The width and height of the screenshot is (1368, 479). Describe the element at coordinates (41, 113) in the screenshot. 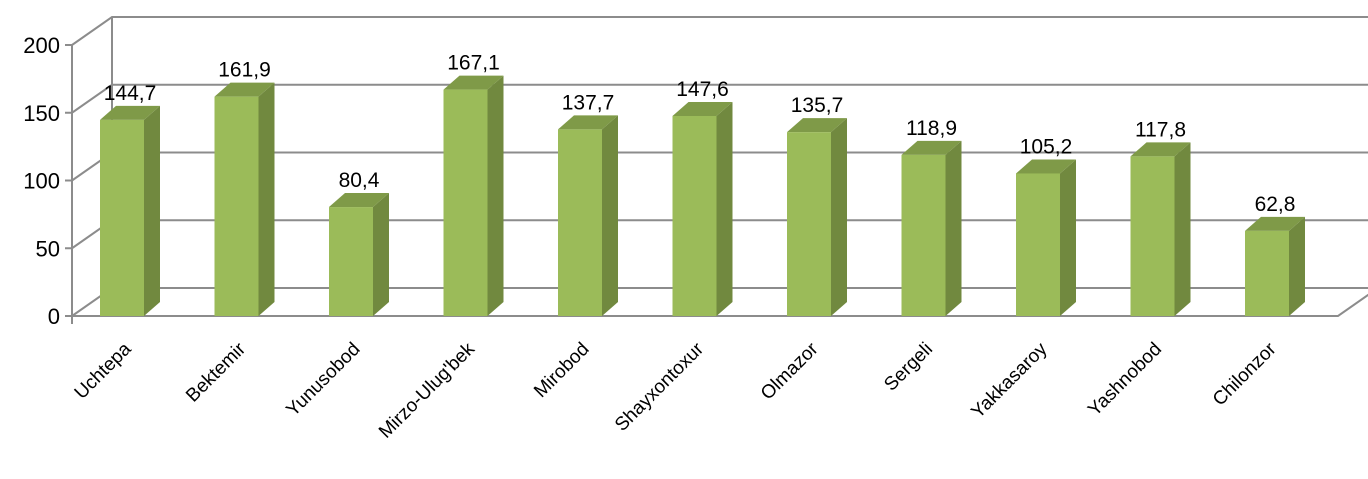

I see `y-tick-label: 150` at that location.